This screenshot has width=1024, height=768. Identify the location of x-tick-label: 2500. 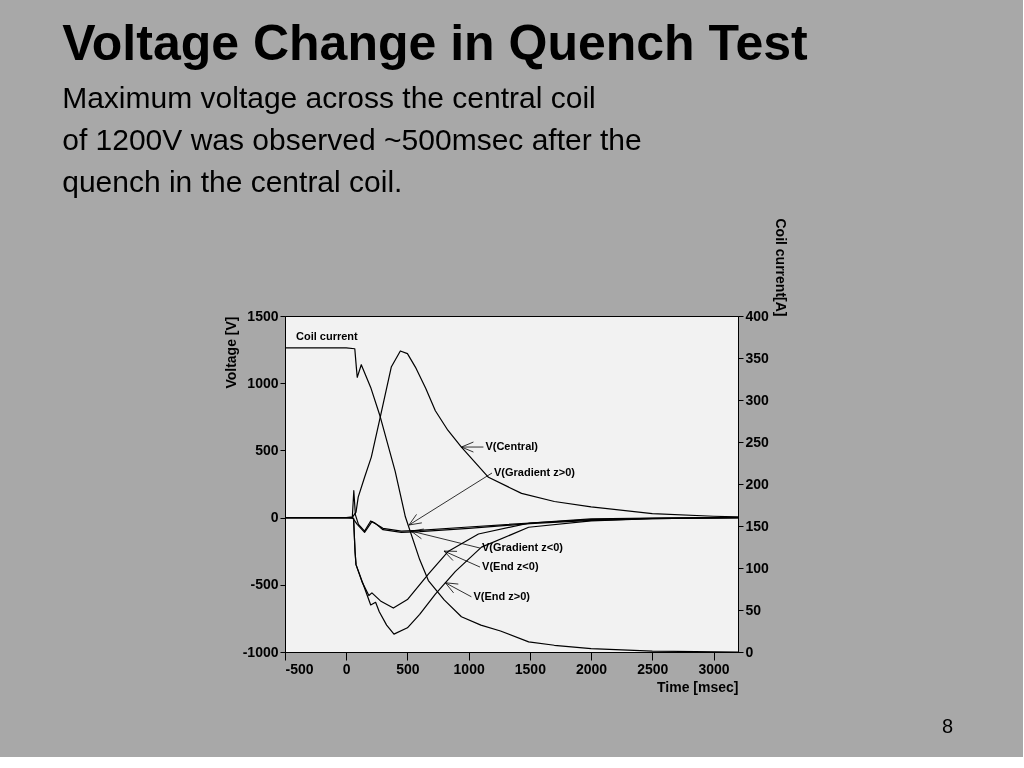
(653, 668).